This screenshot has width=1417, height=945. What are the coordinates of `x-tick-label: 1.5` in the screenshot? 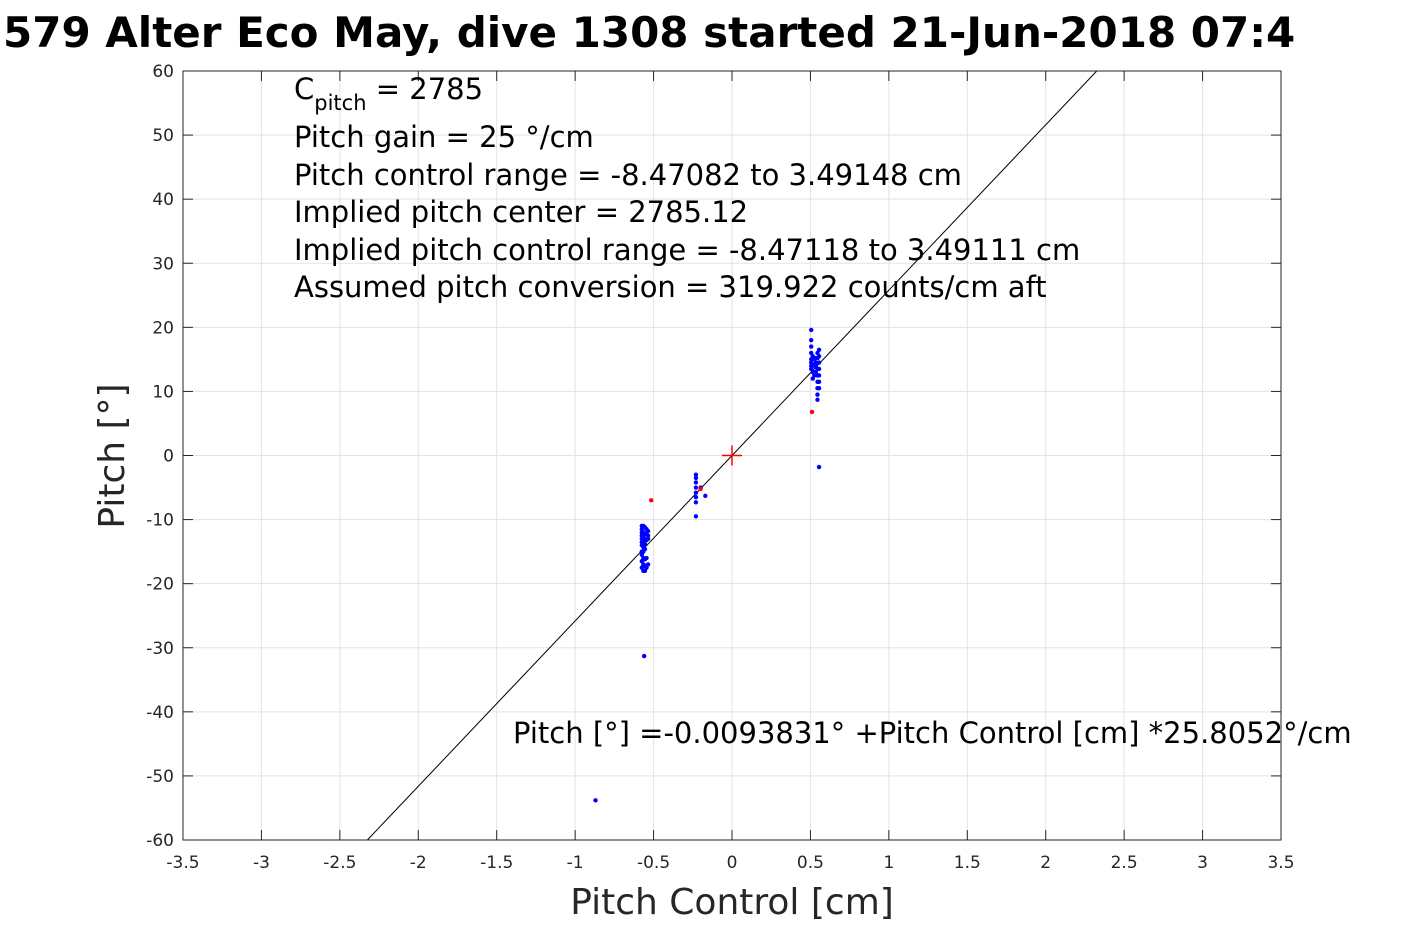 It's located at (967, 863).